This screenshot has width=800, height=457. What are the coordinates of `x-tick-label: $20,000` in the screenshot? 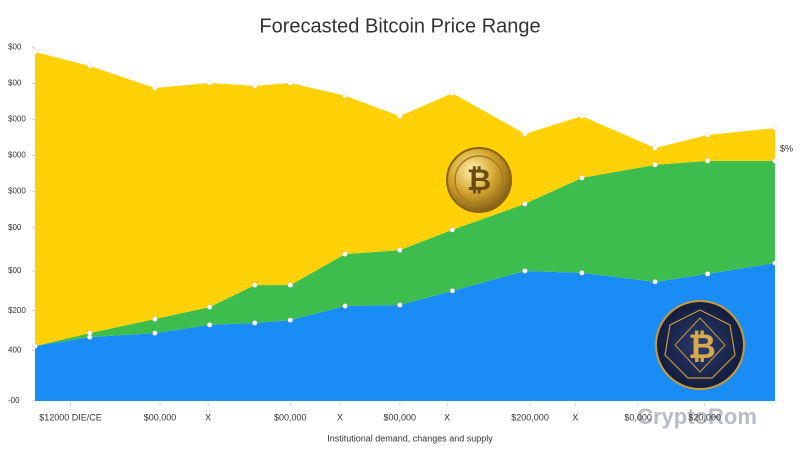 It's located at (704, 417).